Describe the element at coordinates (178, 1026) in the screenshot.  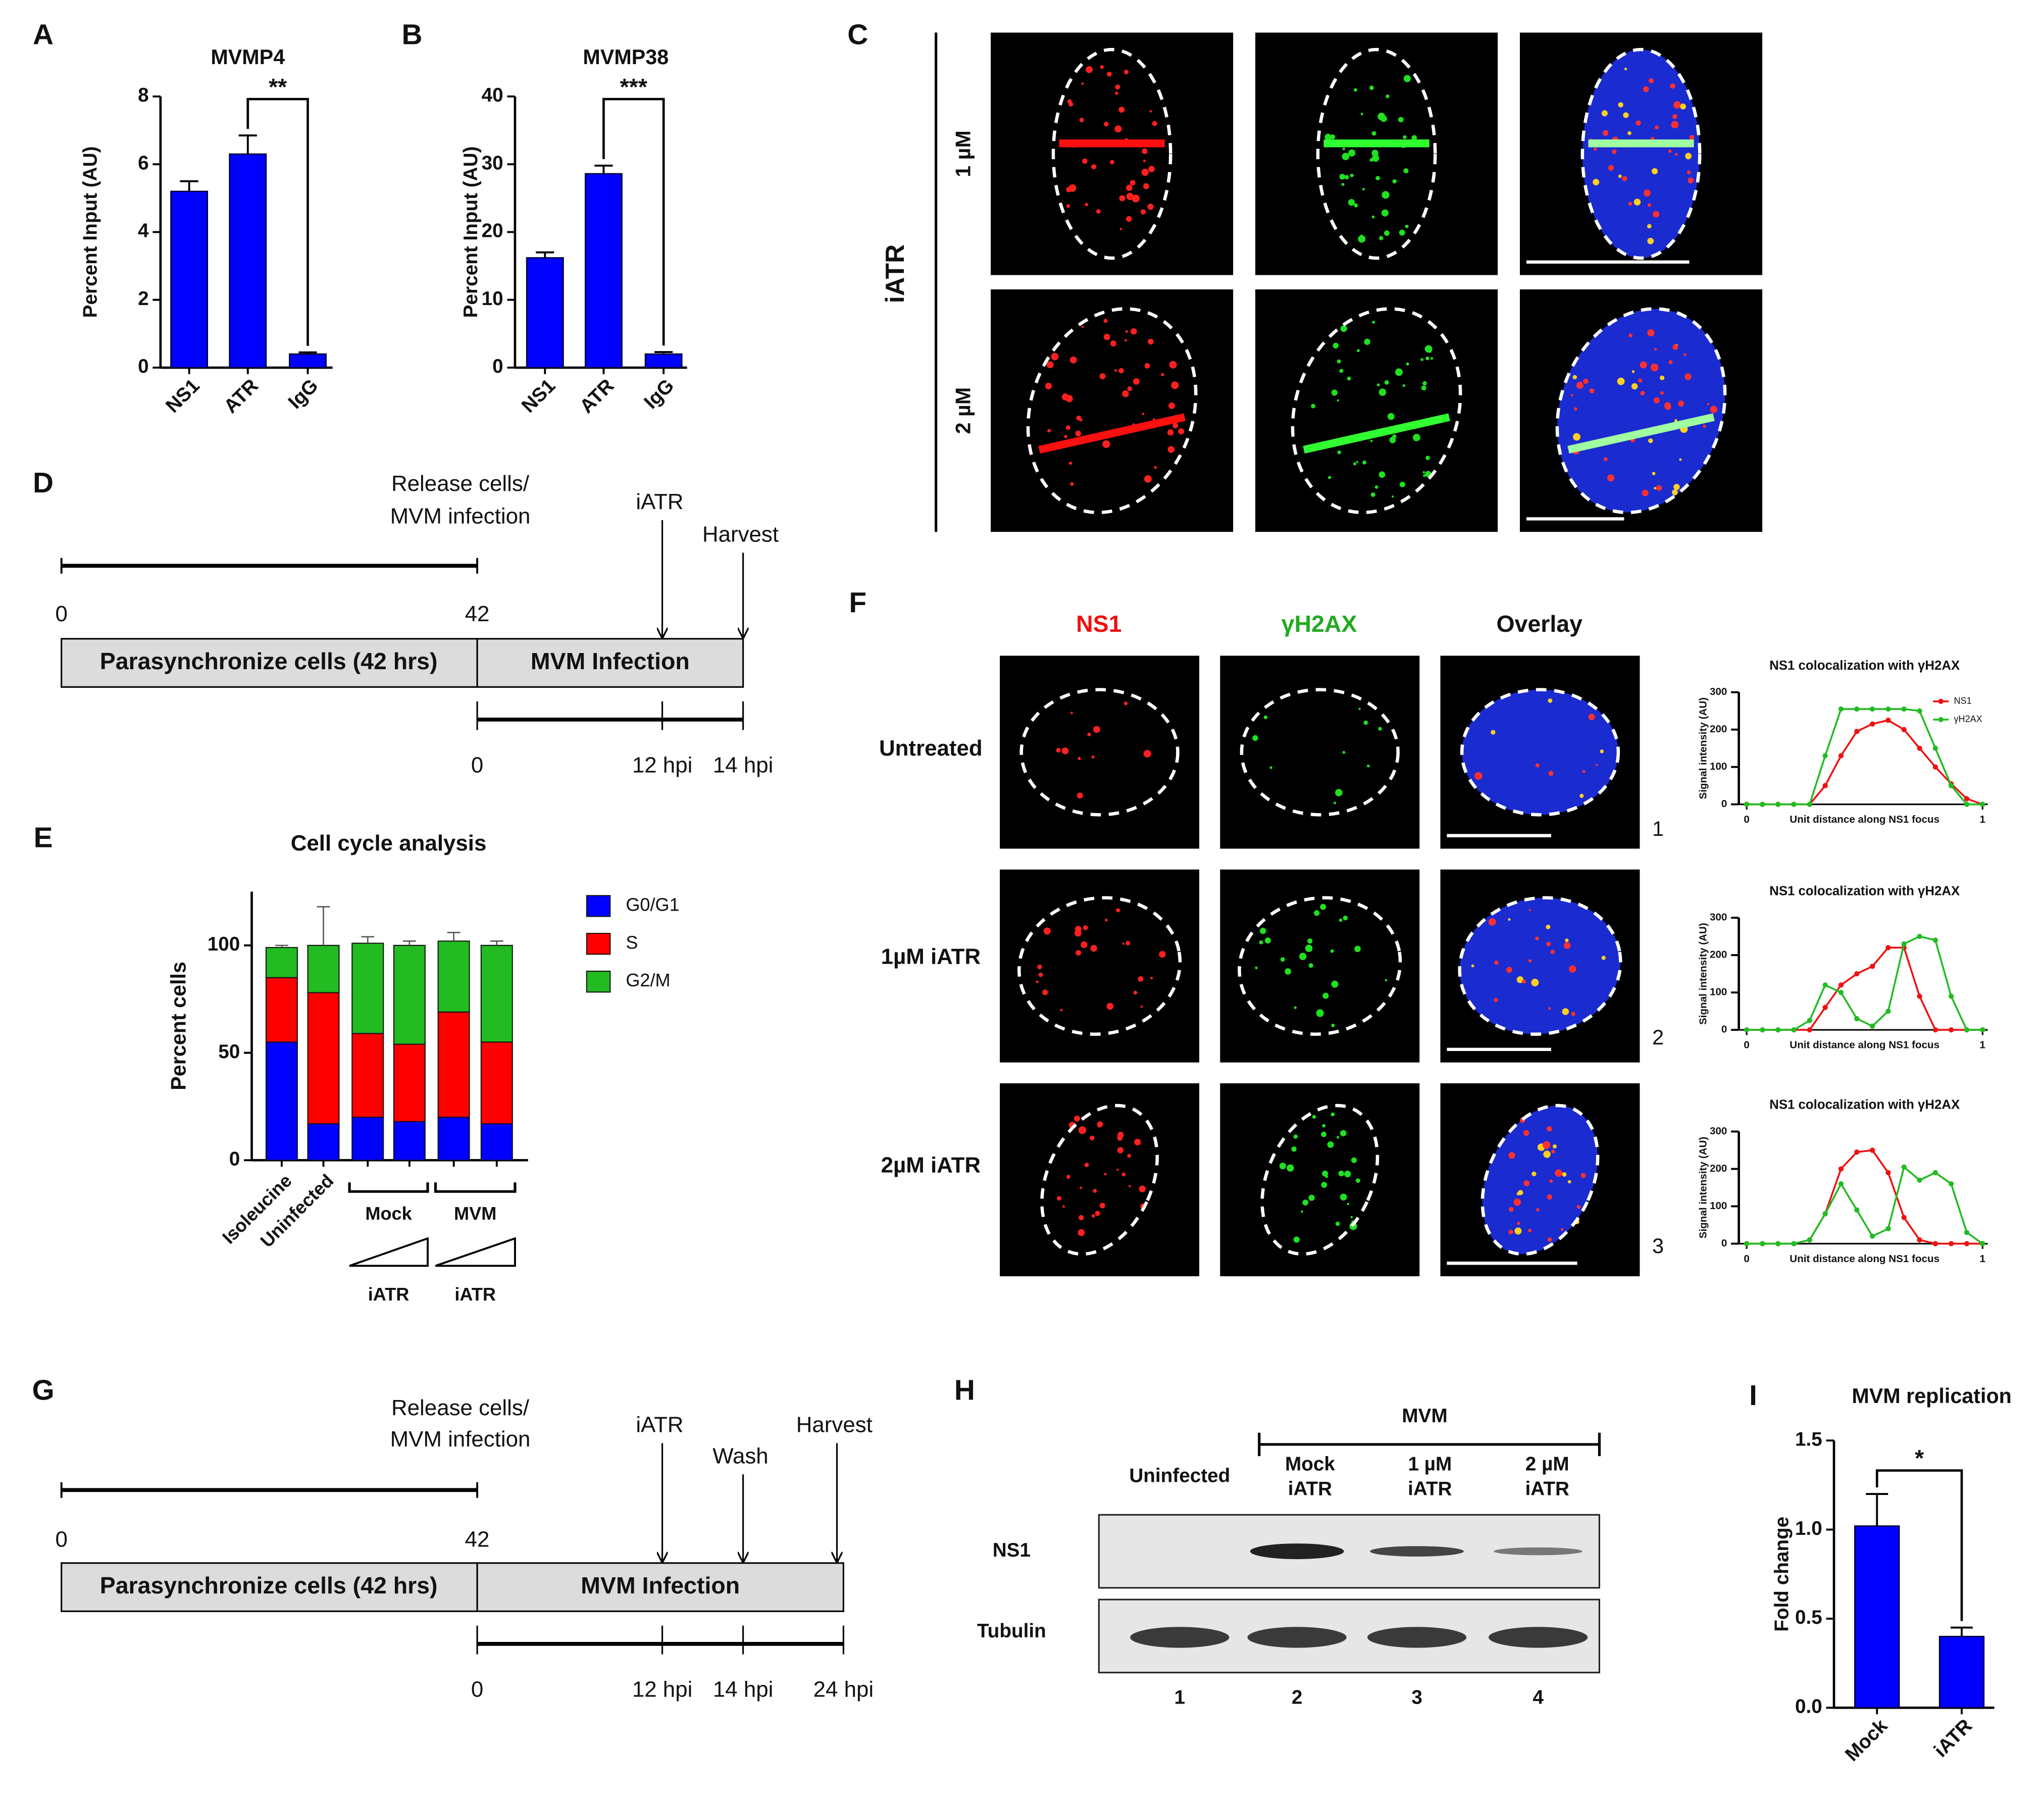
I see `y-axis-label: Percent cells` at that location.